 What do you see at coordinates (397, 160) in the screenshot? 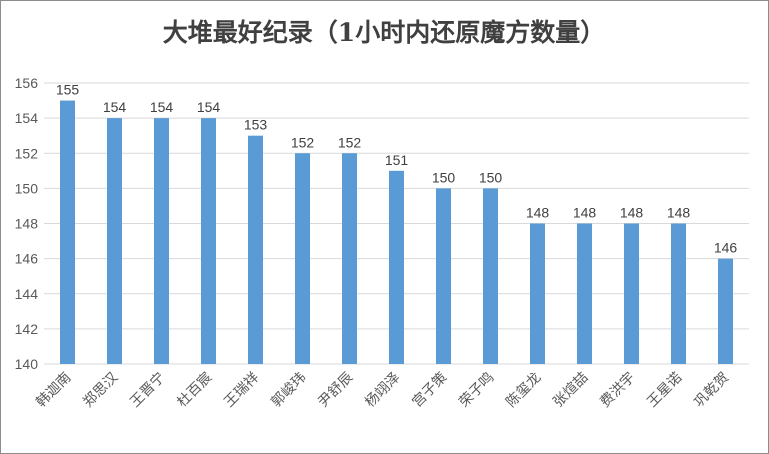
I see `data-label: 151` at bounding box center [397, 160].